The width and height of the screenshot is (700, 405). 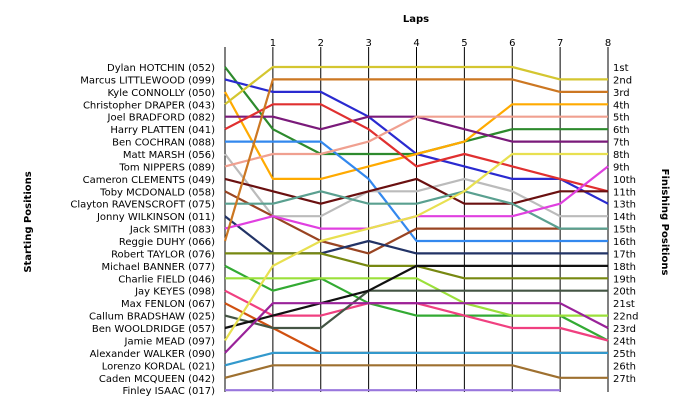 I want to click on lap-tick-labels: 1 2 3 4 5 6 7 8, so click(x=441, y=43).